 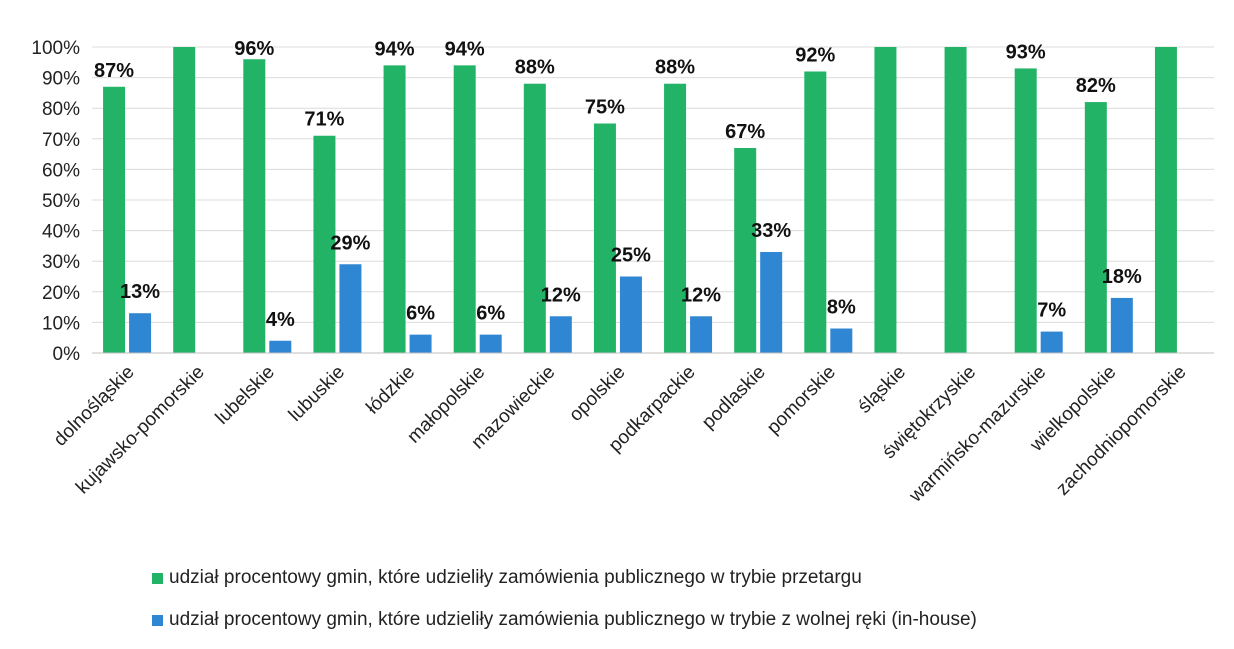 I want to click on data-label: 67%, so click(x=745, y=132).